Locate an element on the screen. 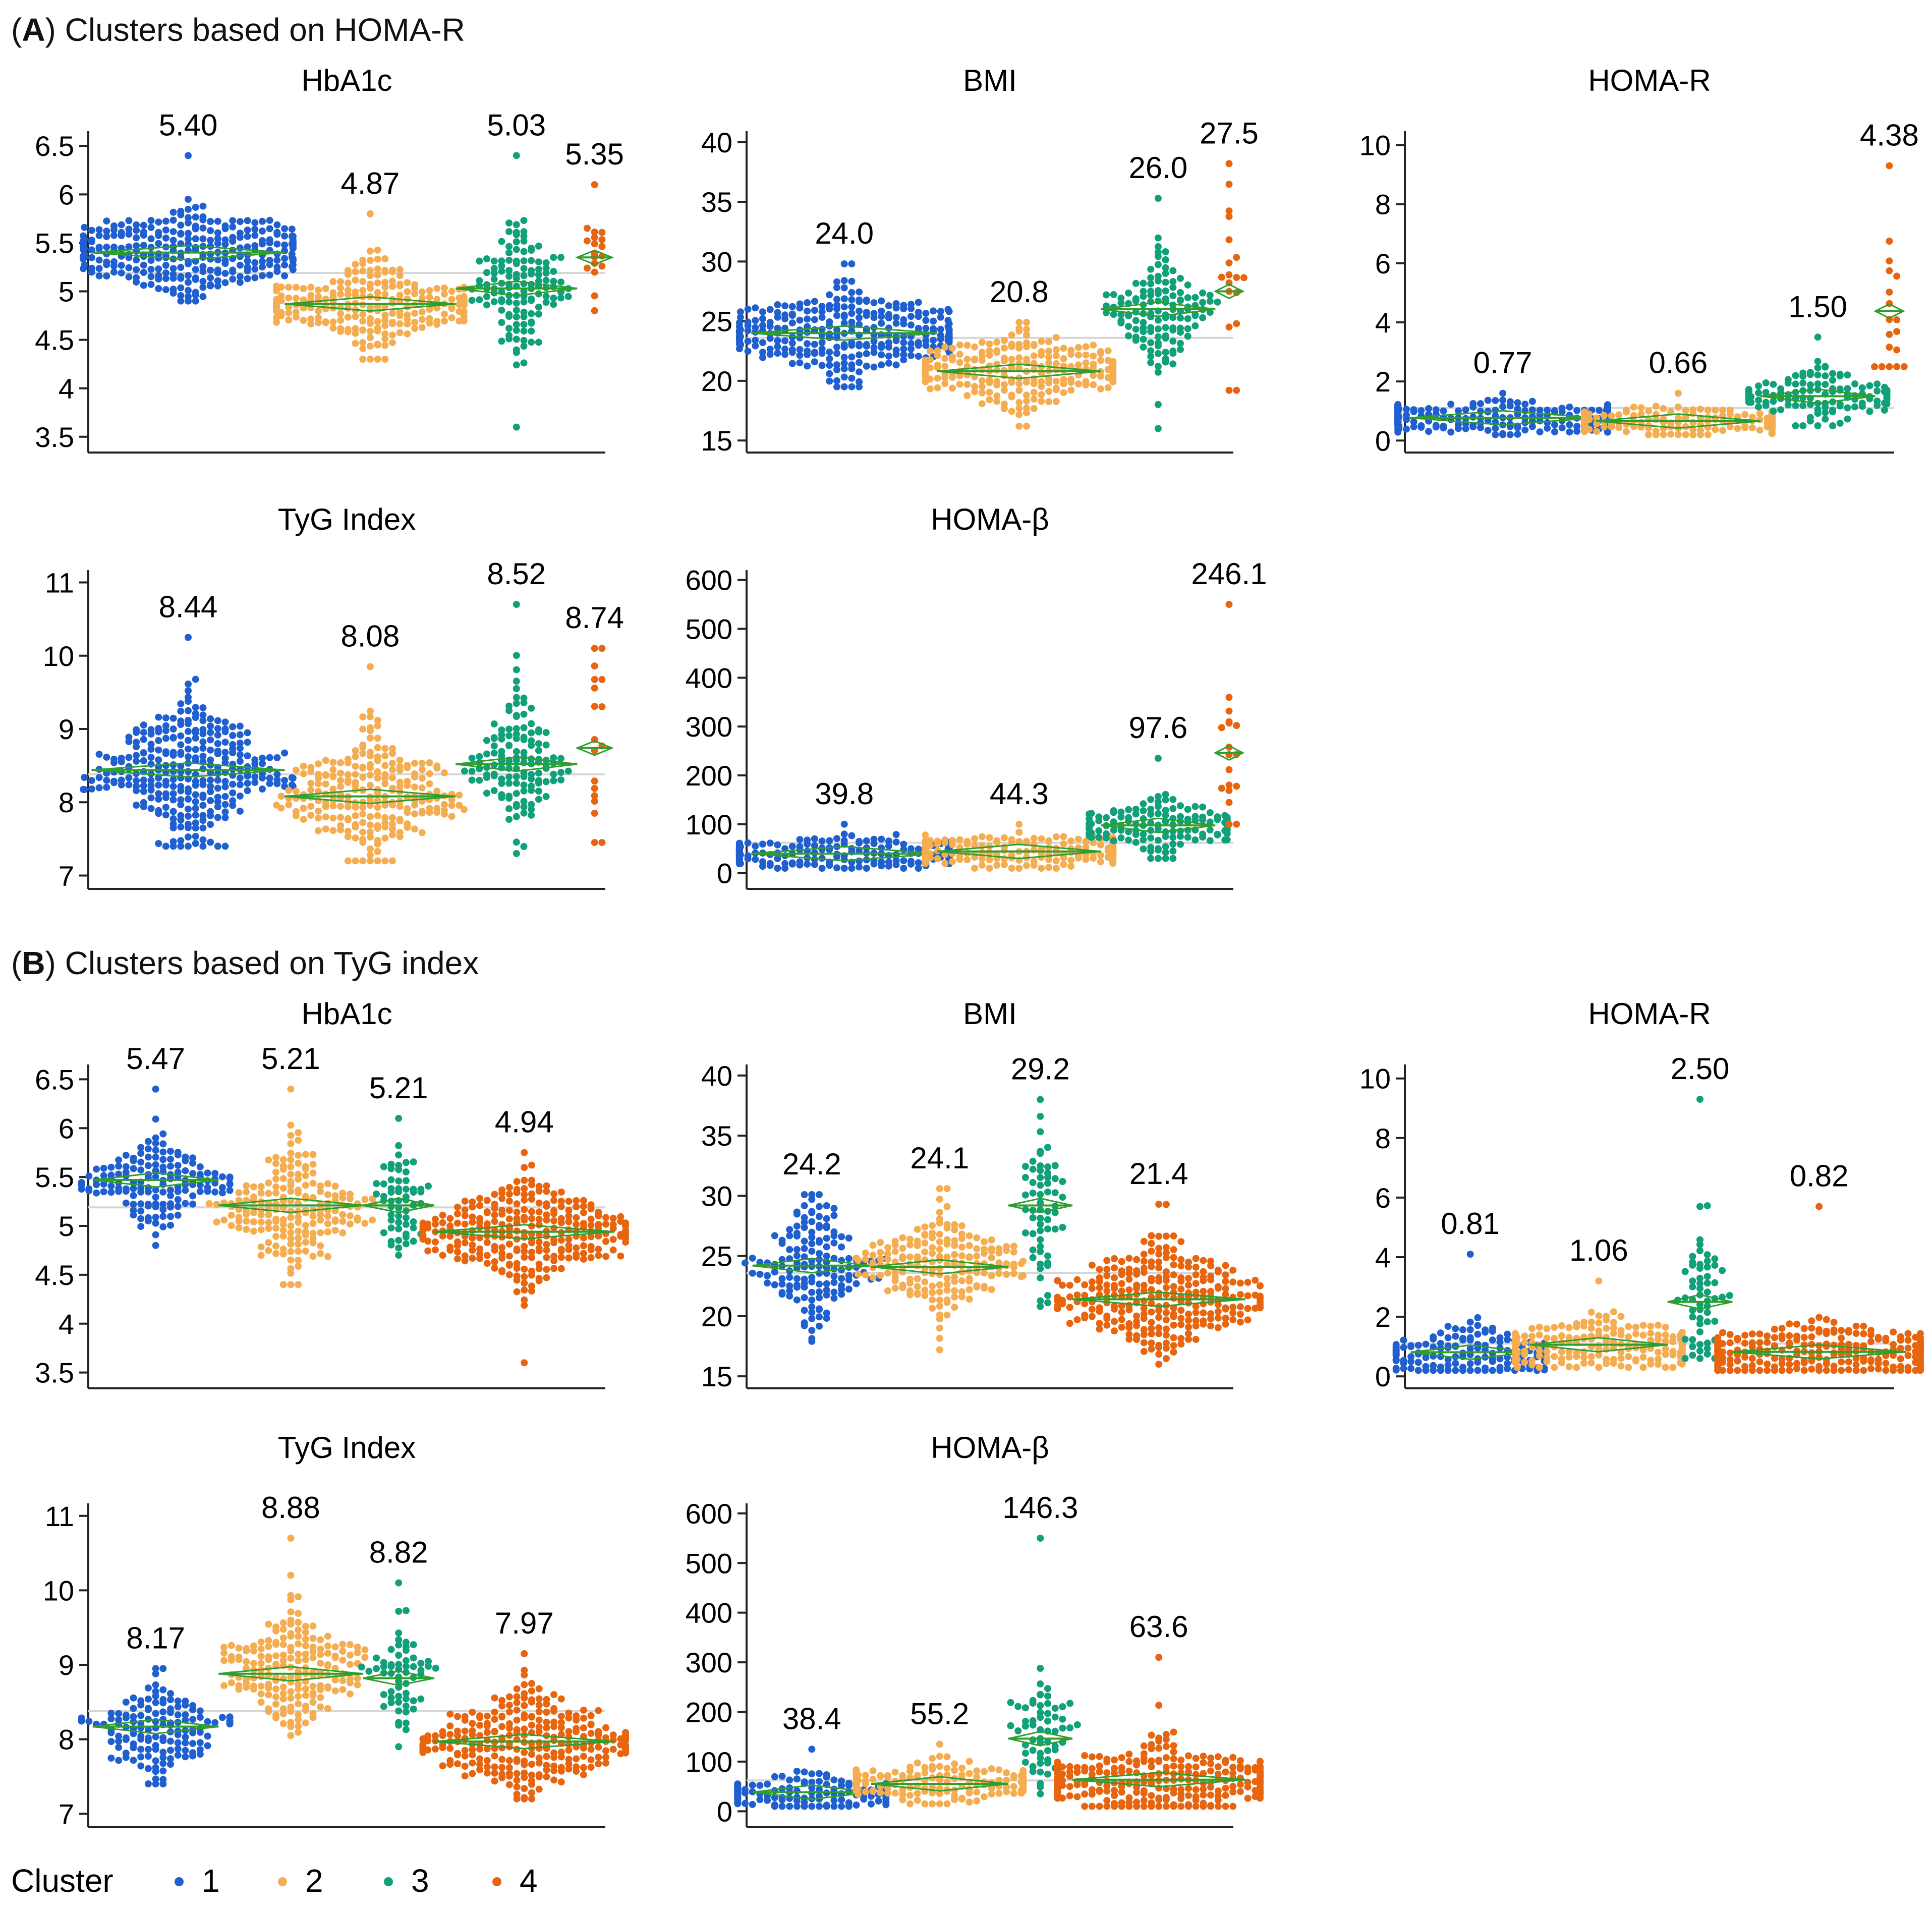 The height and width of the screenshot is (1912, 1932). y-tick-label: 300 is located at coordinates (709, 727).